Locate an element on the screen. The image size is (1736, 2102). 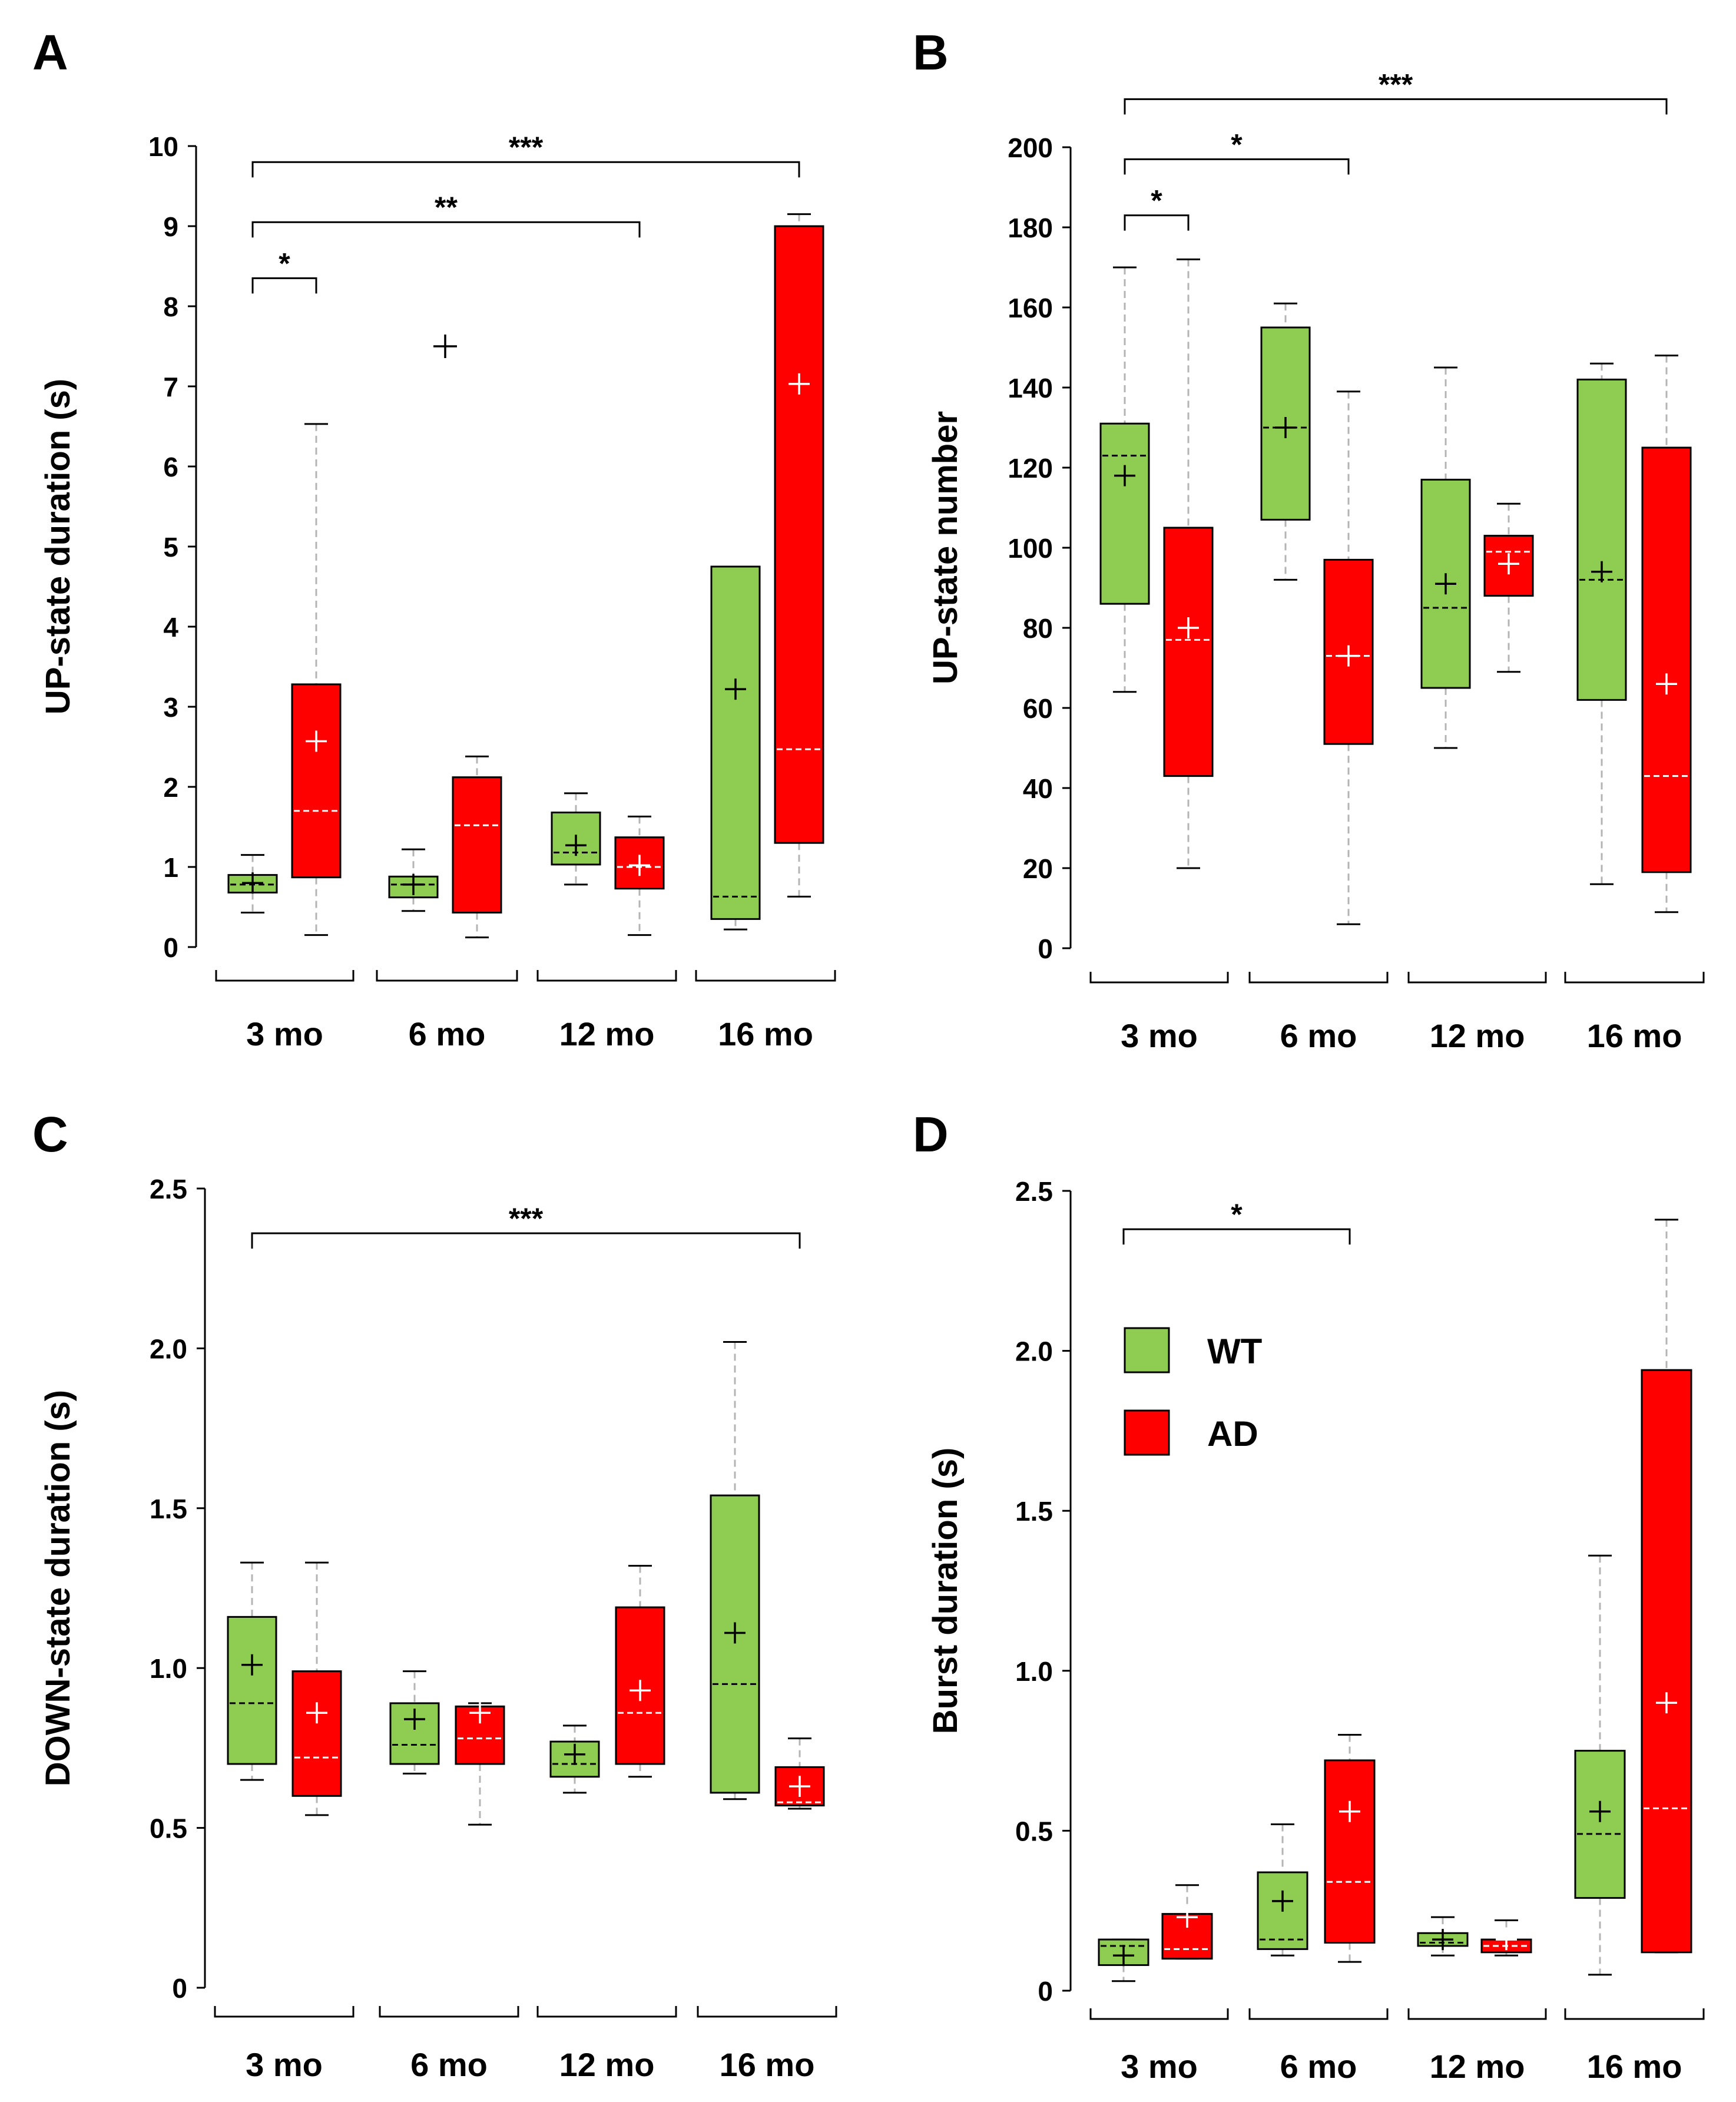
y-tick-label: 140 is located at coordinates (1030, 388).